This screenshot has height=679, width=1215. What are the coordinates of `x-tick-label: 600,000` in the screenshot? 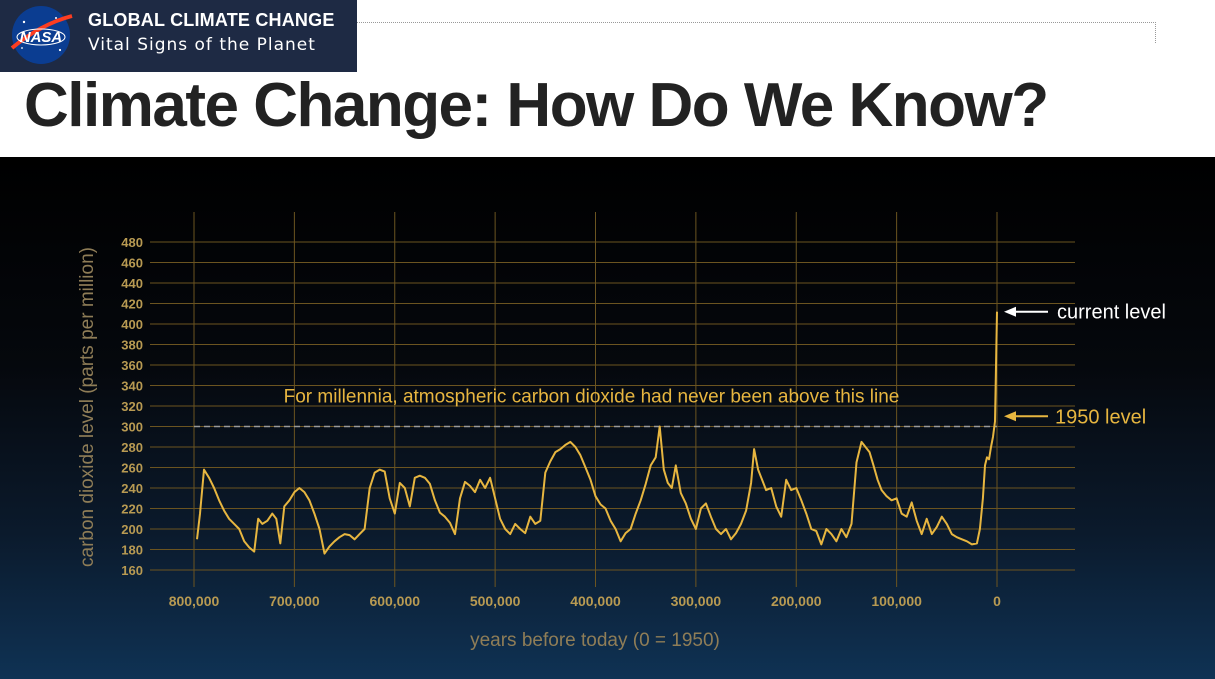 It's located at (394, 601).